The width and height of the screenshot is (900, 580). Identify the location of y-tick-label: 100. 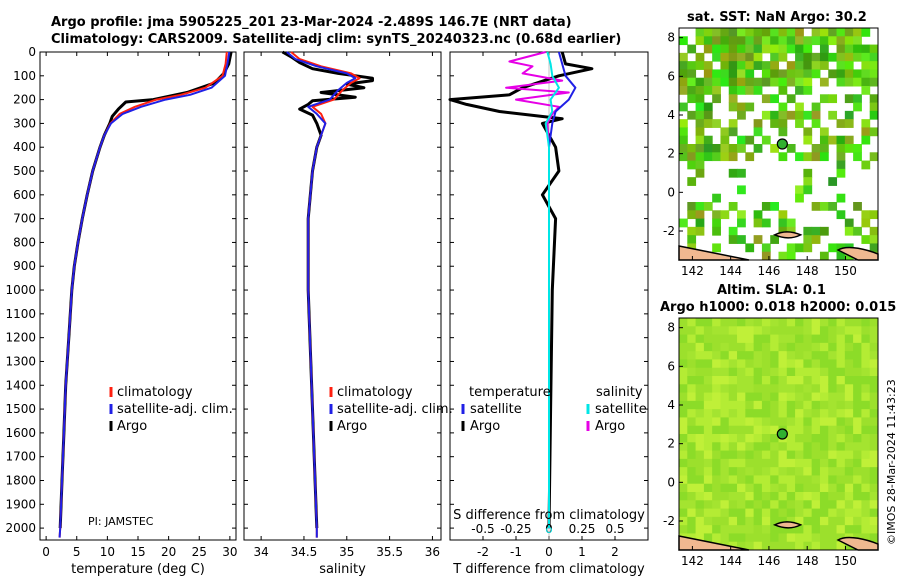
(24, 76).